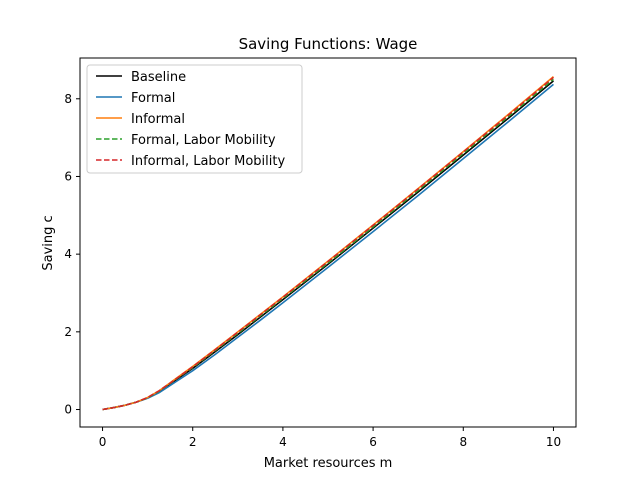  What do you see at coordinates (68, 176) in the screenshot?
I see `y-tick-label: 6` at bounding box center [68, 176].